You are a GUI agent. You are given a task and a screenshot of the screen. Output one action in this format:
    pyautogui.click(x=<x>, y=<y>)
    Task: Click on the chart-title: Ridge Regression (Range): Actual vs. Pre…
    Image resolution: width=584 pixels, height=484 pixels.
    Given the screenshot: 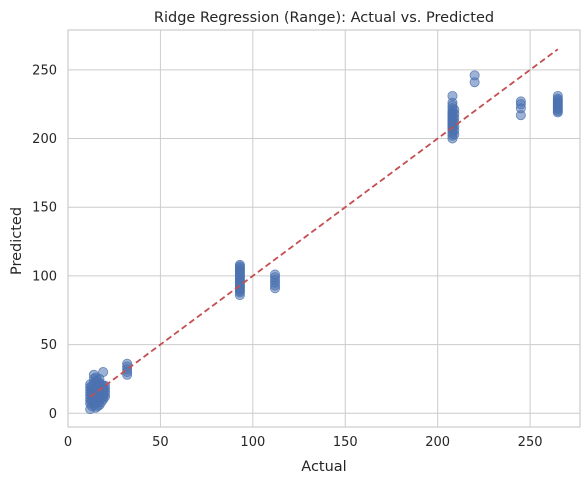 What is the action you would take?
    pyautogui.click(x=324, y=18)
    